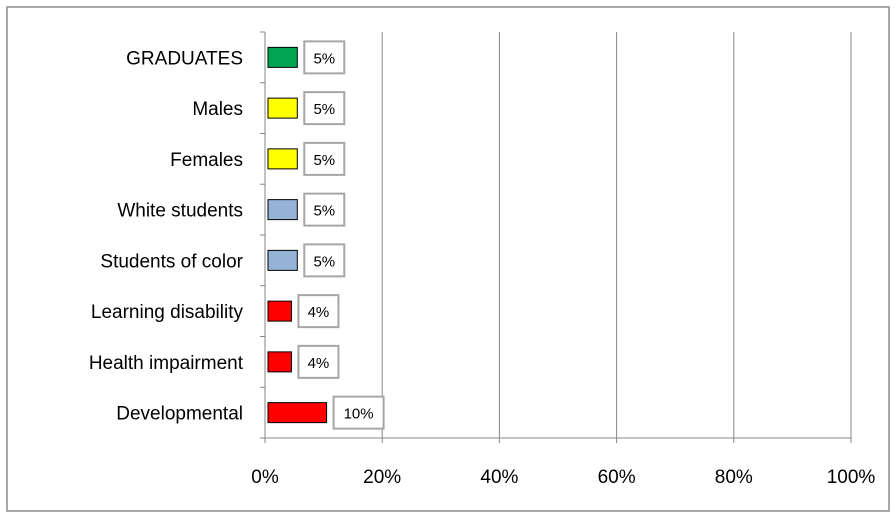 The height and width of the screenshot is (518, 896). What do you see at coordinates (184, 58) in the screenshot?
I see `category-label: GRADUATES` at bounding box center [184, 58].